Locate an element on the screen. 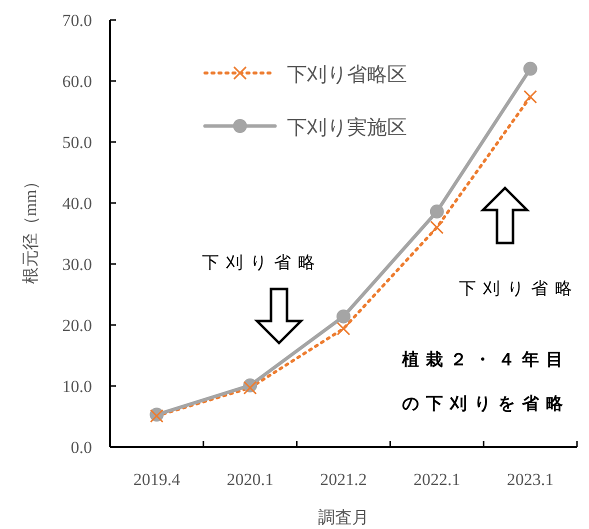 Image resolution: width=589 pixels, height=529 pixels. text: 植栽２・４年目の下刈りを省略 is located at coordinates (486, 382).